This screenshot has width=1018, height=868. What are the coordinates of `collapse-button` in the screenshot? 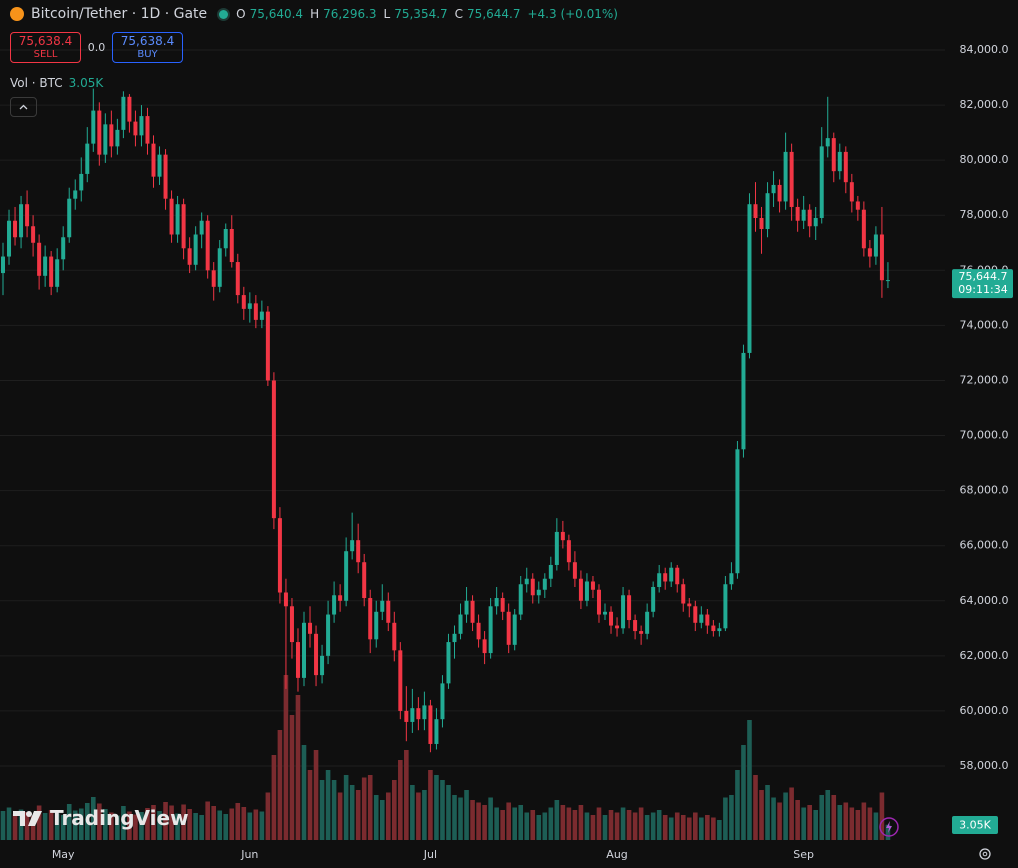 It's located at (23, 107).